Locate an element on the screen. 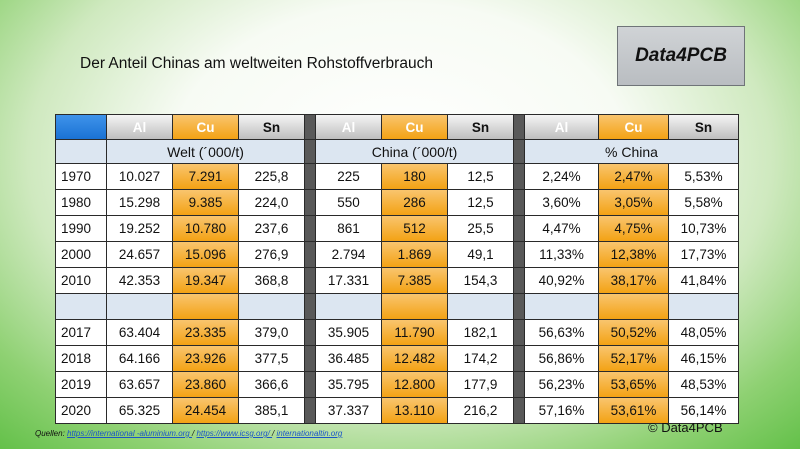 This screenshot has width=800, height=449. table-cell: 17.331 is located at coordinates (348, 280).